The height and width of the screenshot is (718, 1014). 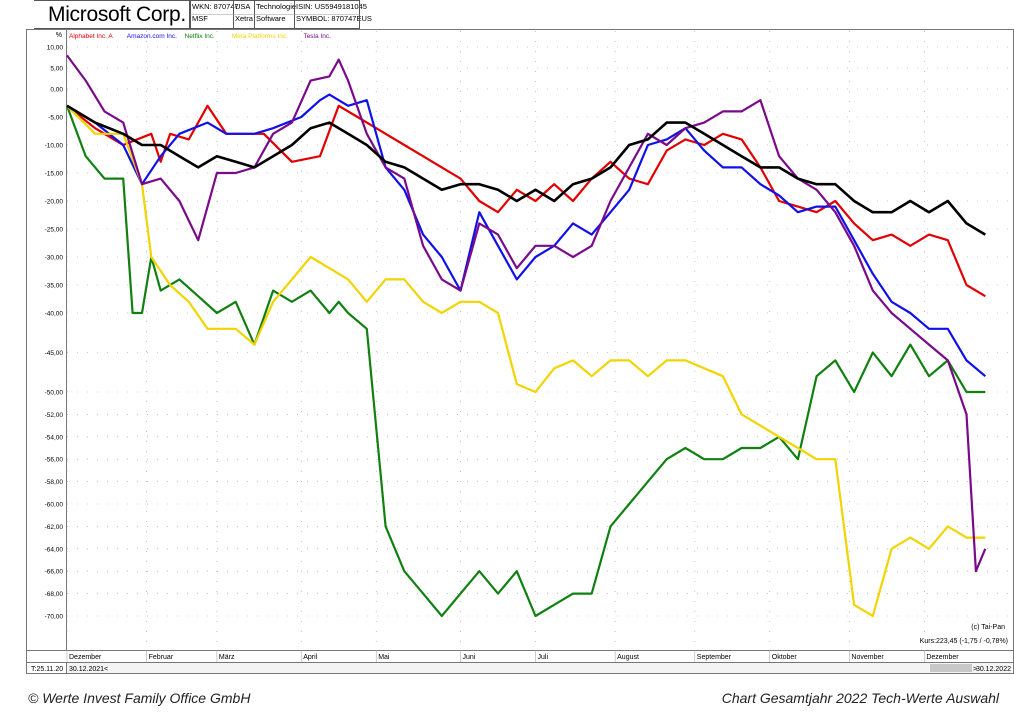 What do you see at coordinates (54, 617) in the screenshot?
I see `y-tick-label: -70,00` at bounding box center [54, 617].